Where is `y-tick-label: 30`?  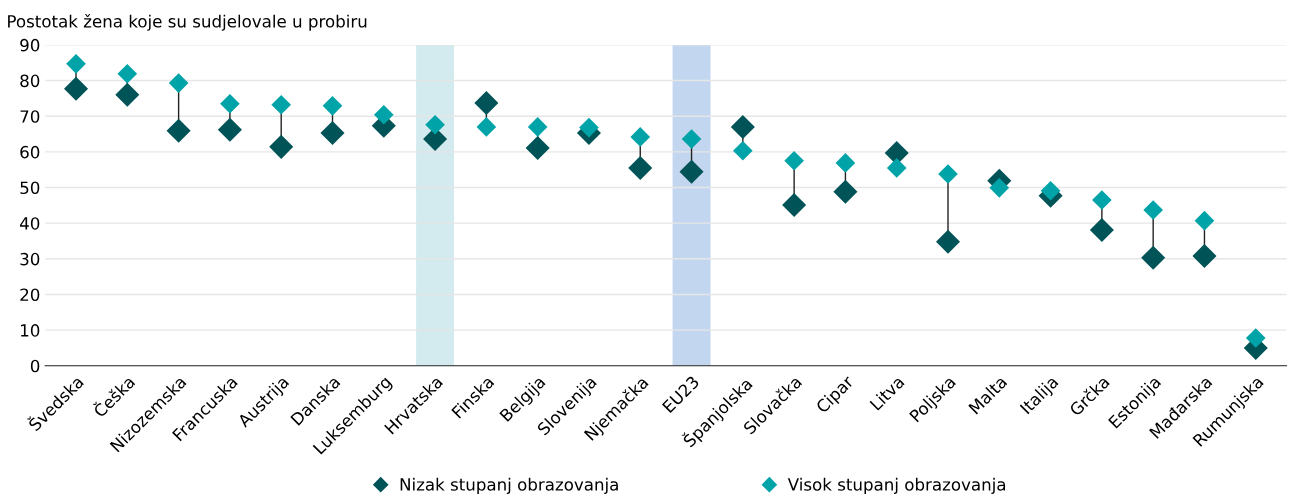
y-tick-label: 30 is located at coordinates (30, 259).